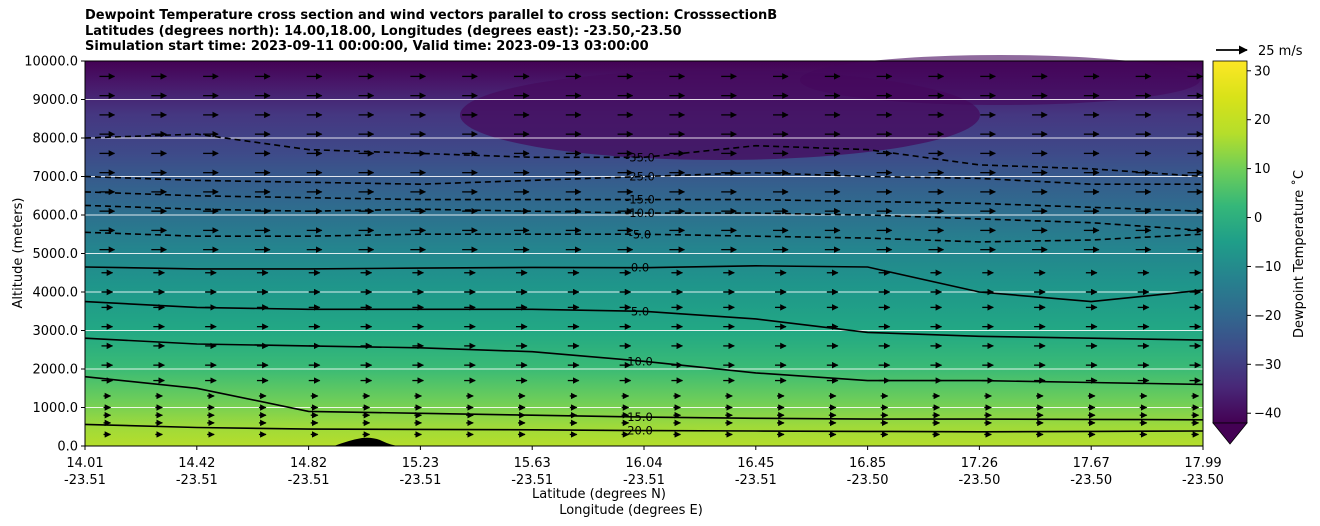 The width and height of the screenshot is (1320, 526). What do you see at coordinates (640, 268) in the screenshot?
I see `contour-label: 0.0` at bounding box center [640, 268].